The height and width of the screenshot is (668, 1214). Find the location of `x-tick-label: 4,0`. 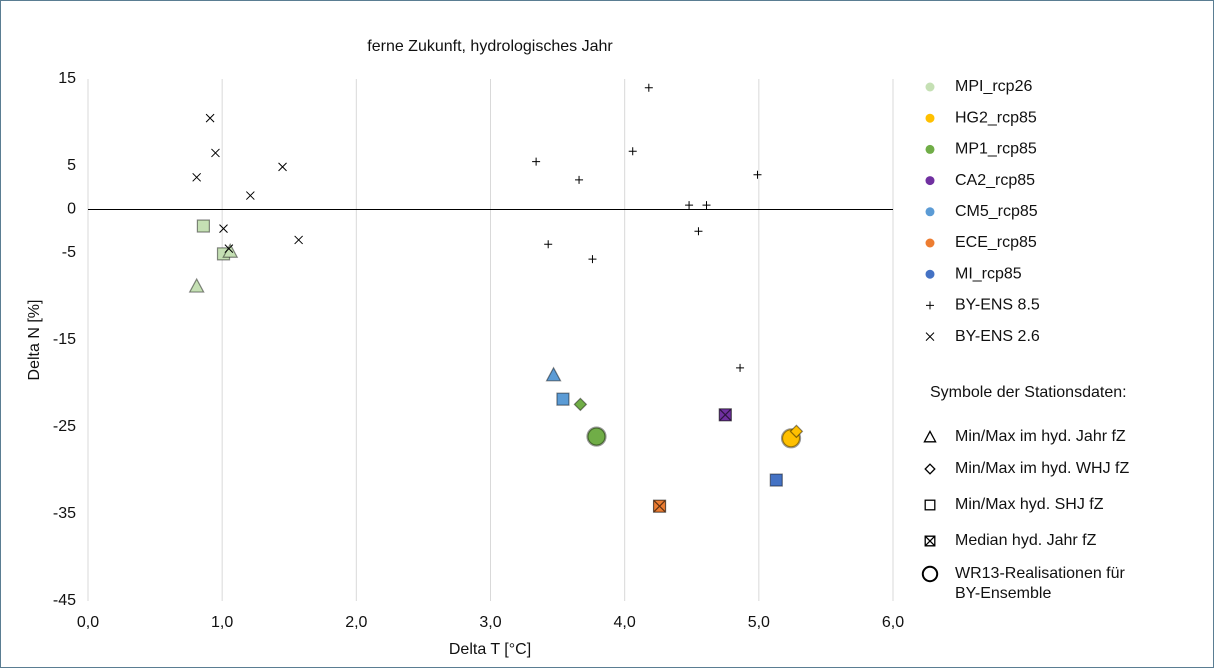

x-tick-label: 4,0 is located at coordinates (625, 622).